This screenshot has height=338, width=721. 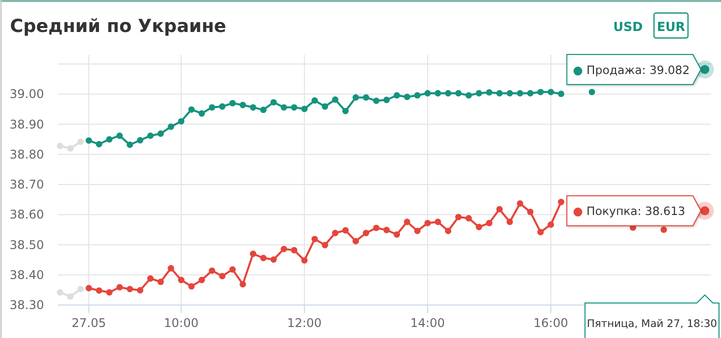 I want to click on text: USD, so click(x=628, y=26).